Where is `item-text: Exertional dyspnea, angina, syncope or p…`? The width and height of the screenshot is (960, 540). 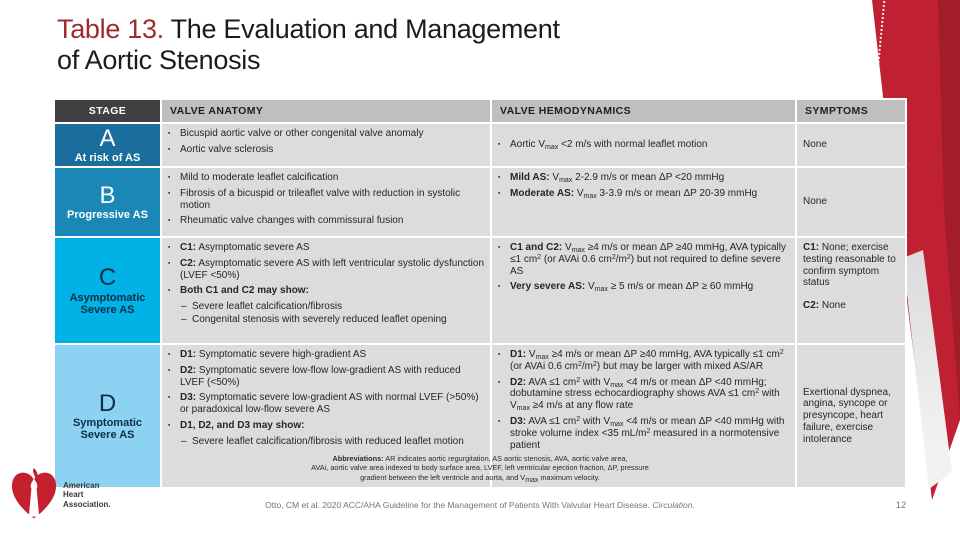 item-text: Exertional dyspnea, angina, syncope or p… is located at coordinates (851, 416).